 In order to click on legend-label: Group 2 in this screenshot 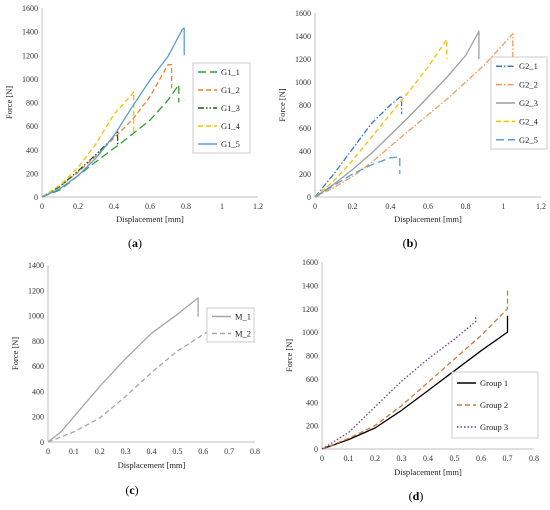, I will do `click(494, 405)`.